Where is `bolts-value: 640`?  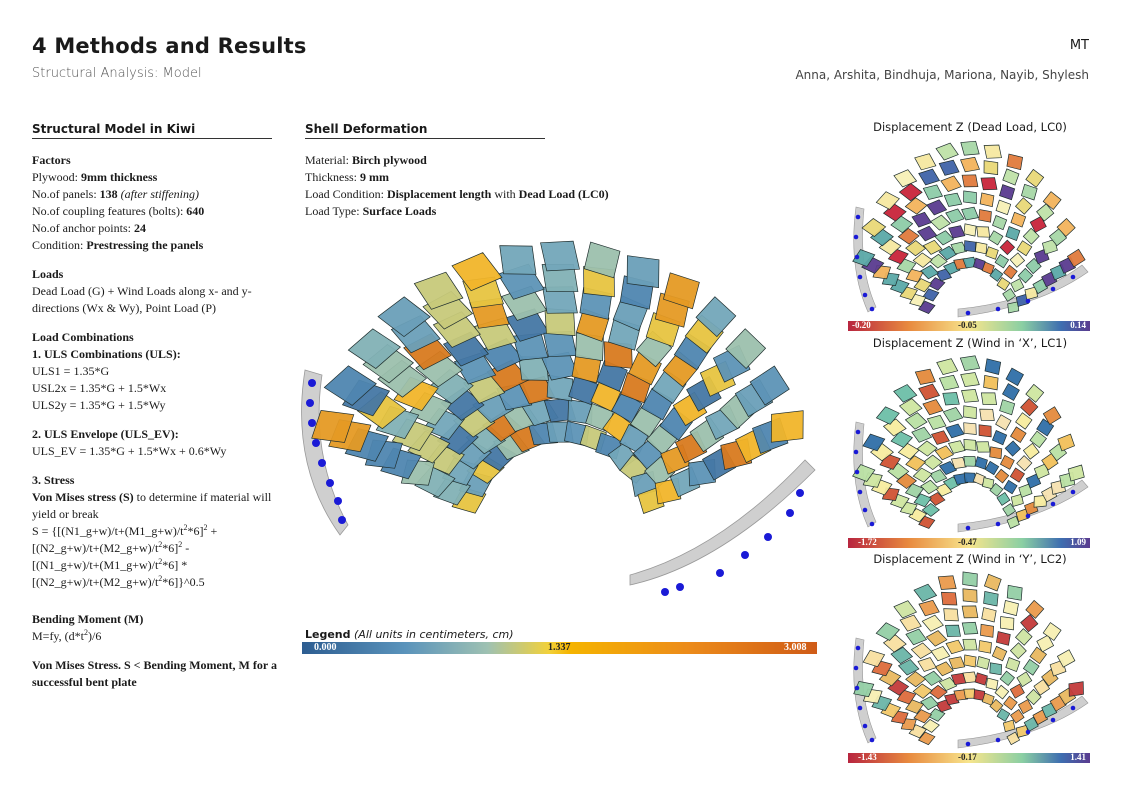
bolts-value: 640 is located at coordinates (195, 211).